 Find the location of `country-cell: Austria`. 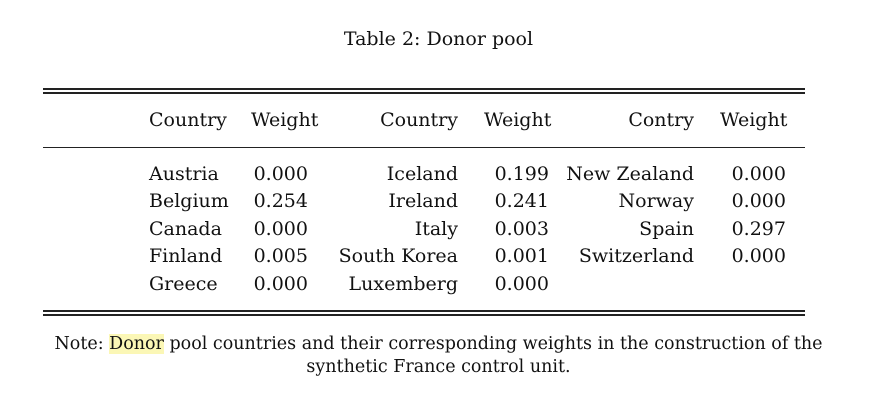

country-cell: Austria is located at coordinates (184, 174).